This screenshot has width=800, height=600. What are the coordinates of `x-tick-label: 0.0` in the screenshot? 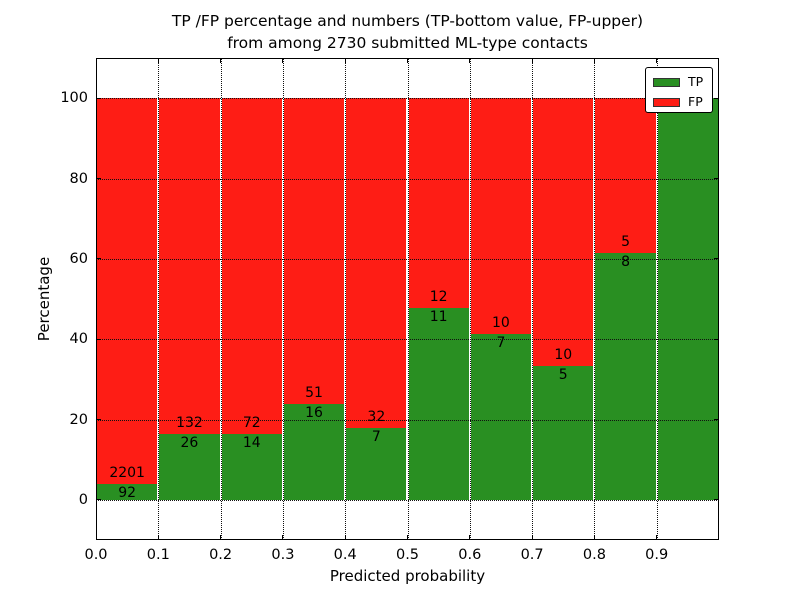 It's located at (96, 555).